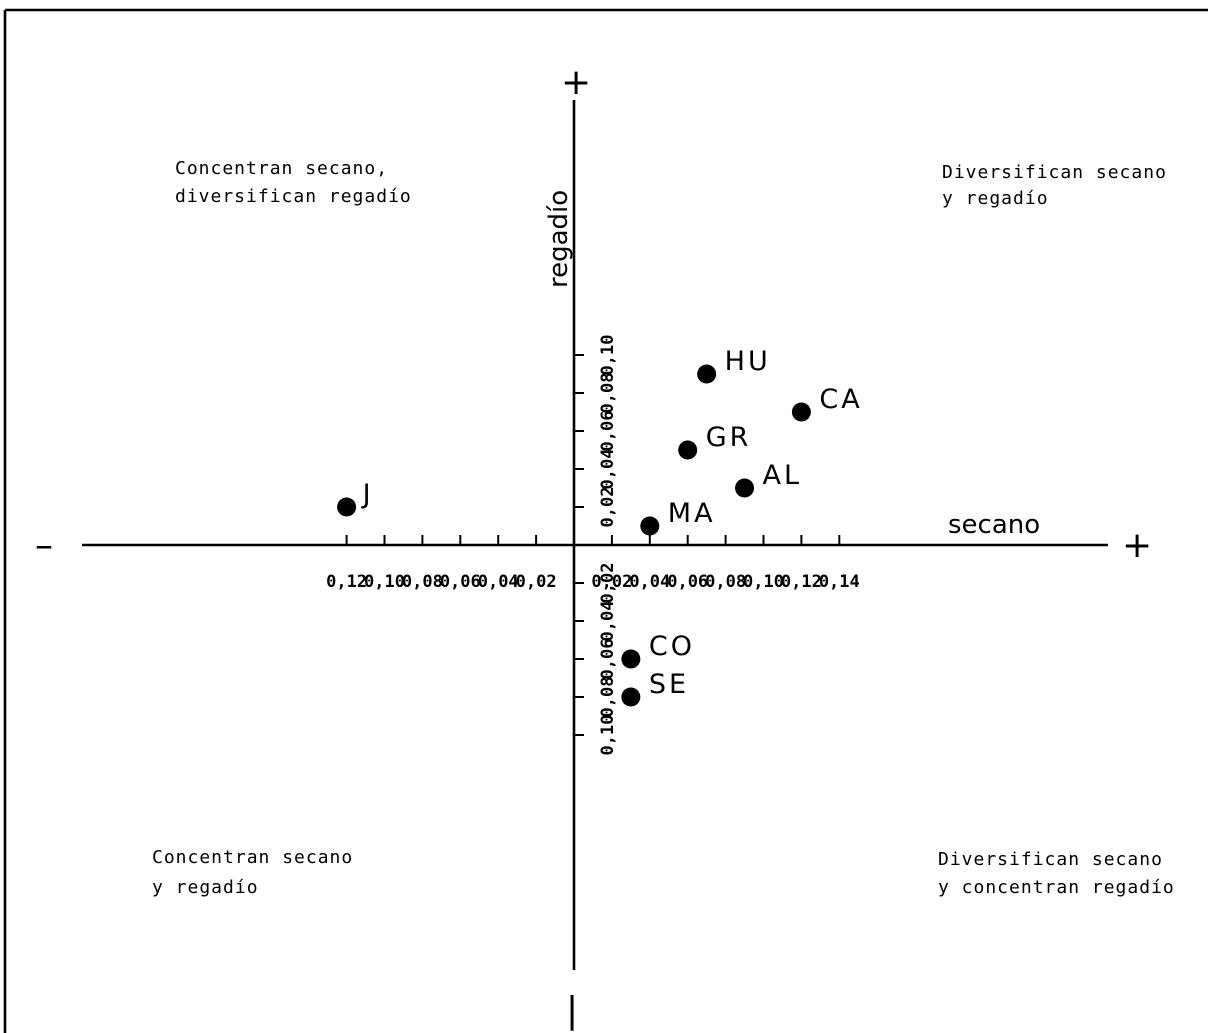 Image resolution: width=1212 pixels, height=1033 pixels. Describe the element at coordinates (572, 1010) in the screenshot. I see `y-negative-sign: |` at that location.